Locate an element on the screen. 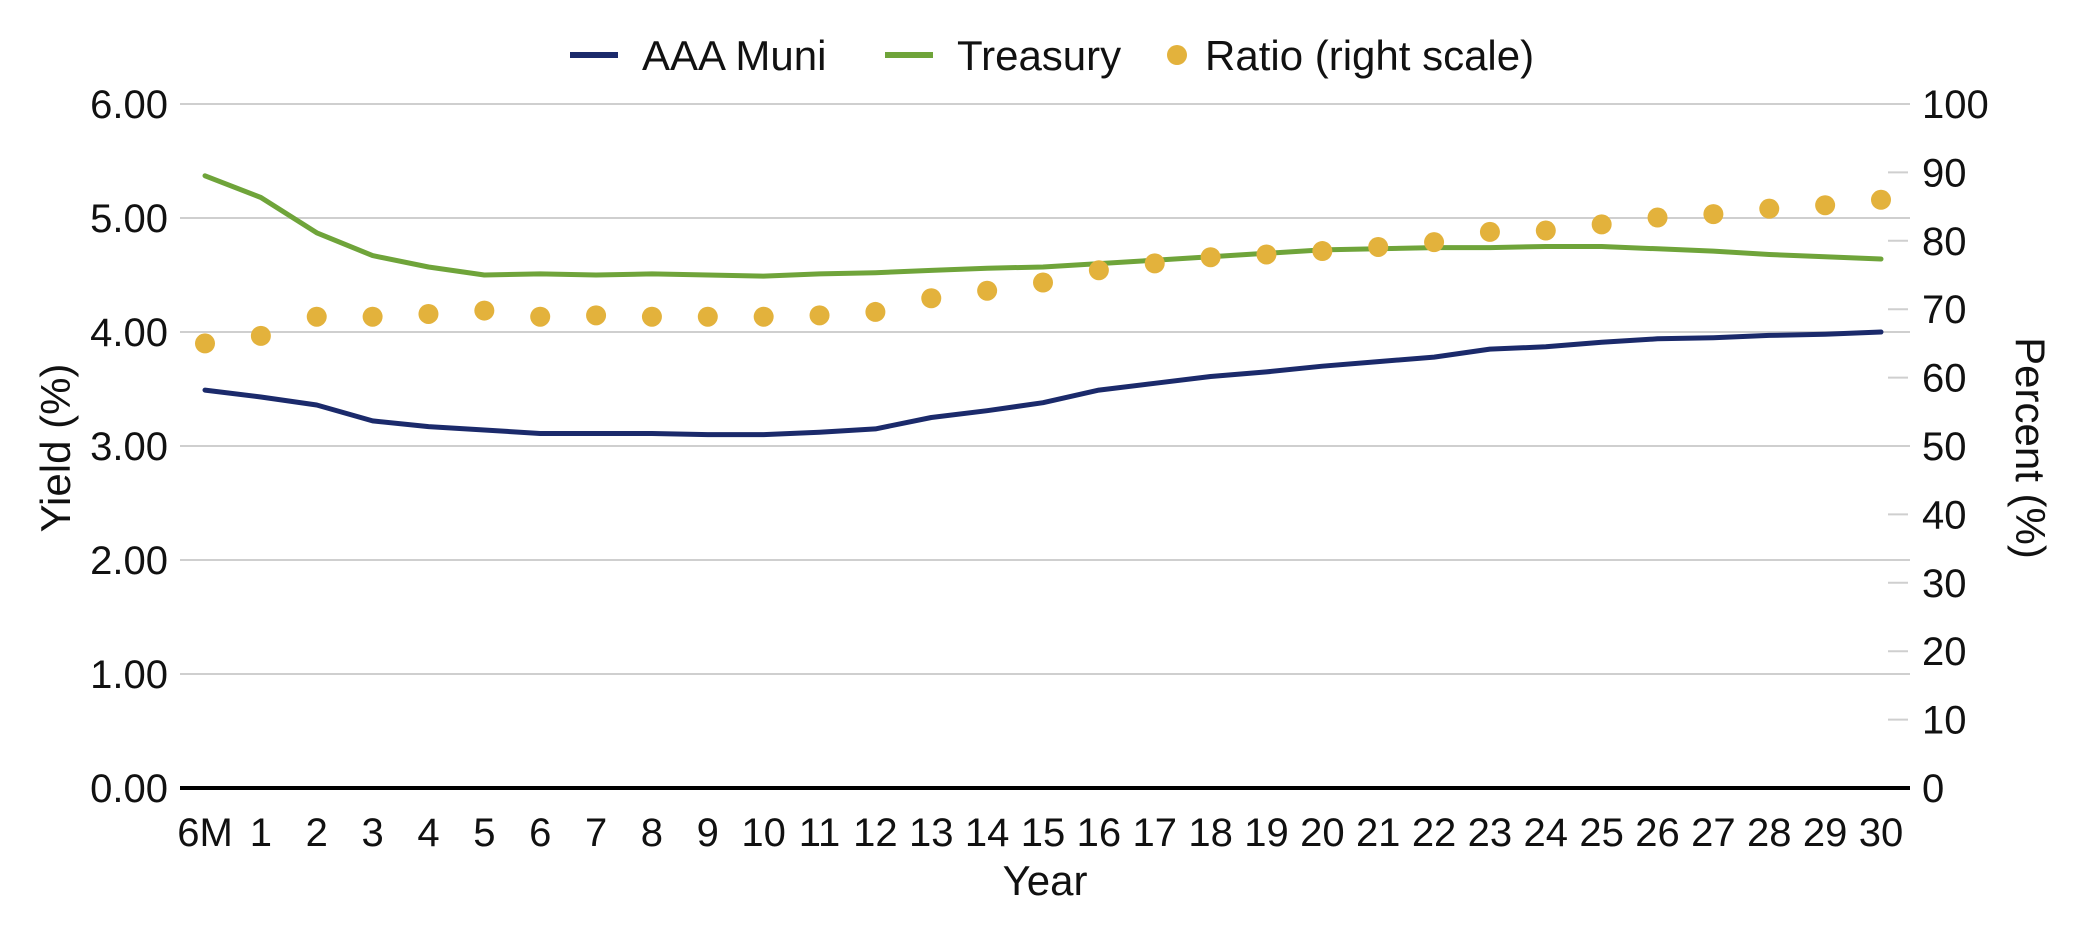 The height and width of the screenshot is (943, 2084). series-line-aaa-muni is located at coordinates (1043, 383).